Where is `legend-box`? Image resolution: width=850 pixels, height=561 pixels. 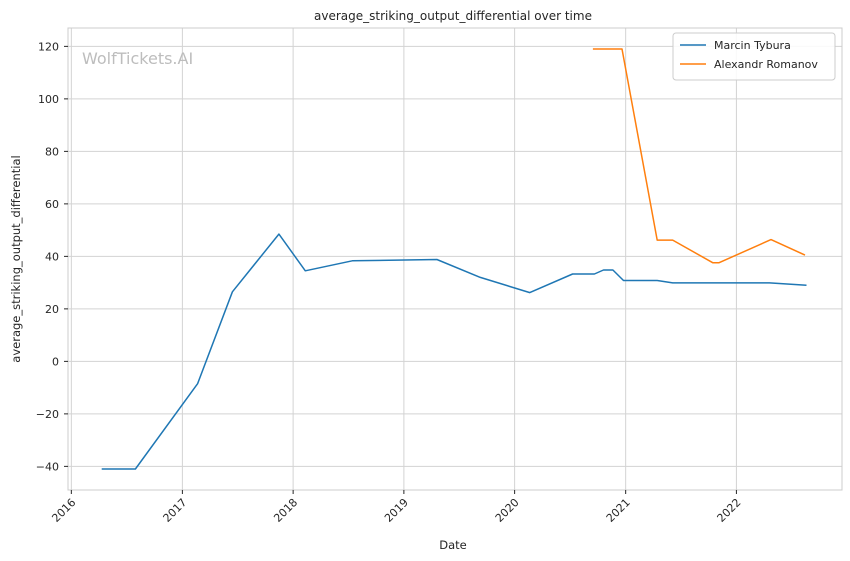
legend-box is located at coordinates (754, 56).